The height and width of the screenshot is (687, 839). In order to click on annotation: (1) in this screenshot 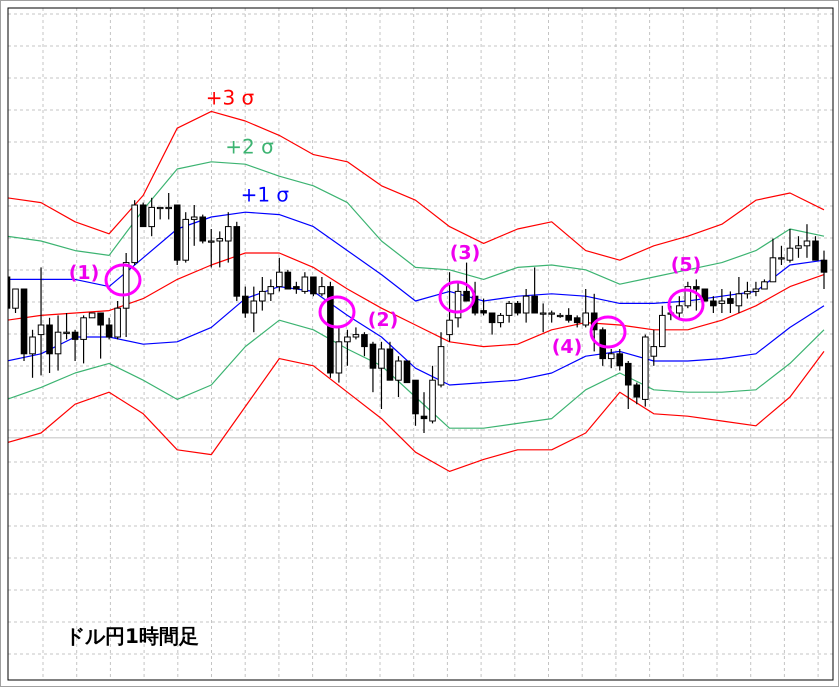, I will do `click(84, 273)`.